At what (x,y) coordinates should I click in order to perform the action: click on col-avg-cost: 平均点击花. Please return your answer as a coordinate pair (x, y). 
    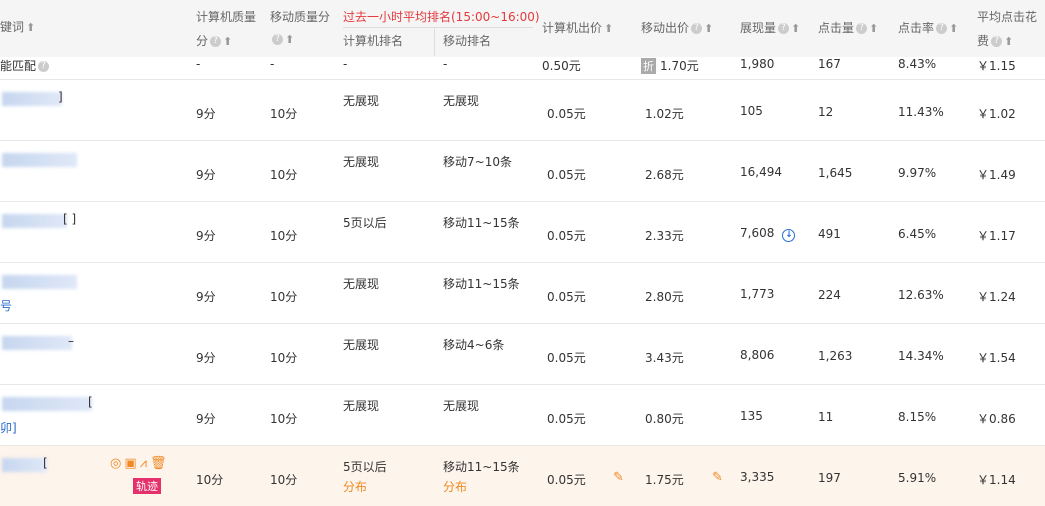
    Looking at the image, I should click on (1007, 17).